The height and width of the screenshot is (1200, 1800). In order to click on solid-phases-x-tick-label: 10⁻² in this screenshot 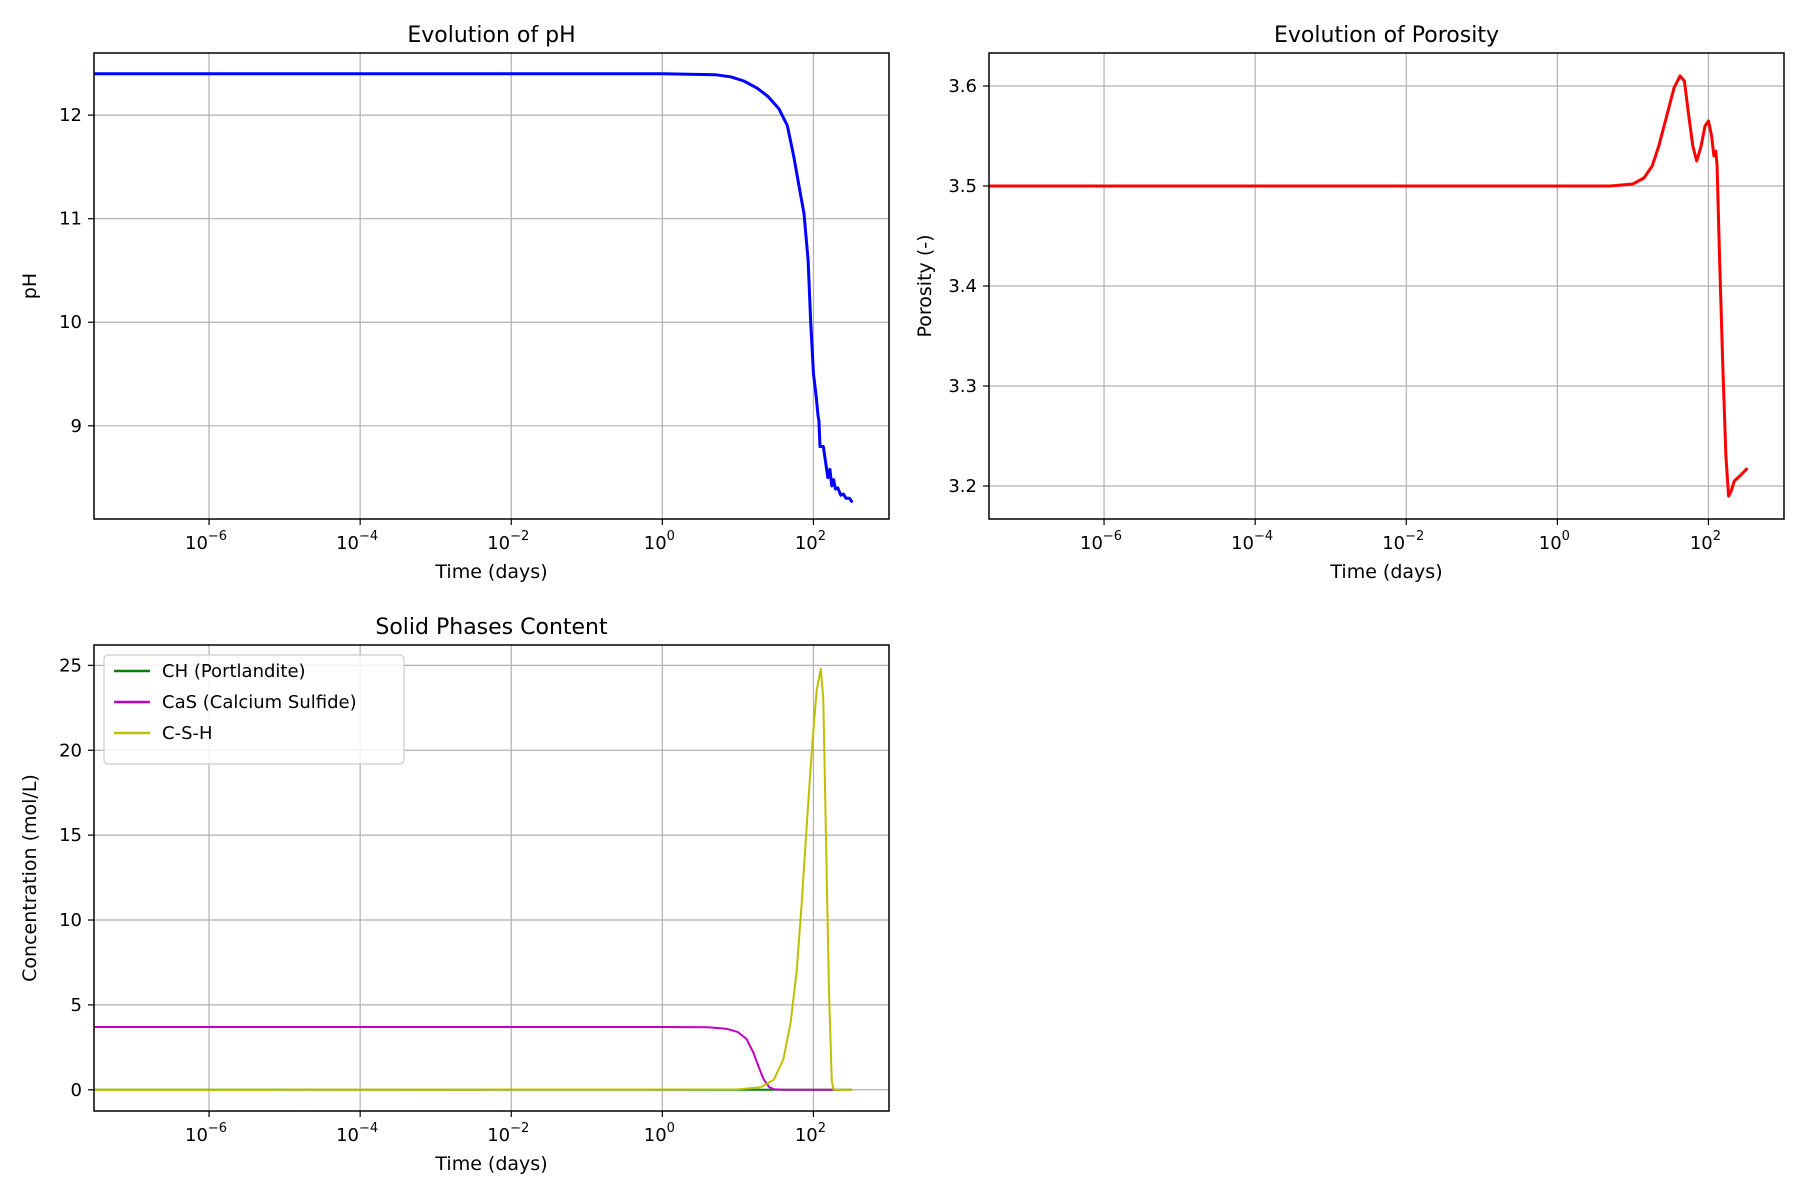, I will do `click(508, 1133)`.